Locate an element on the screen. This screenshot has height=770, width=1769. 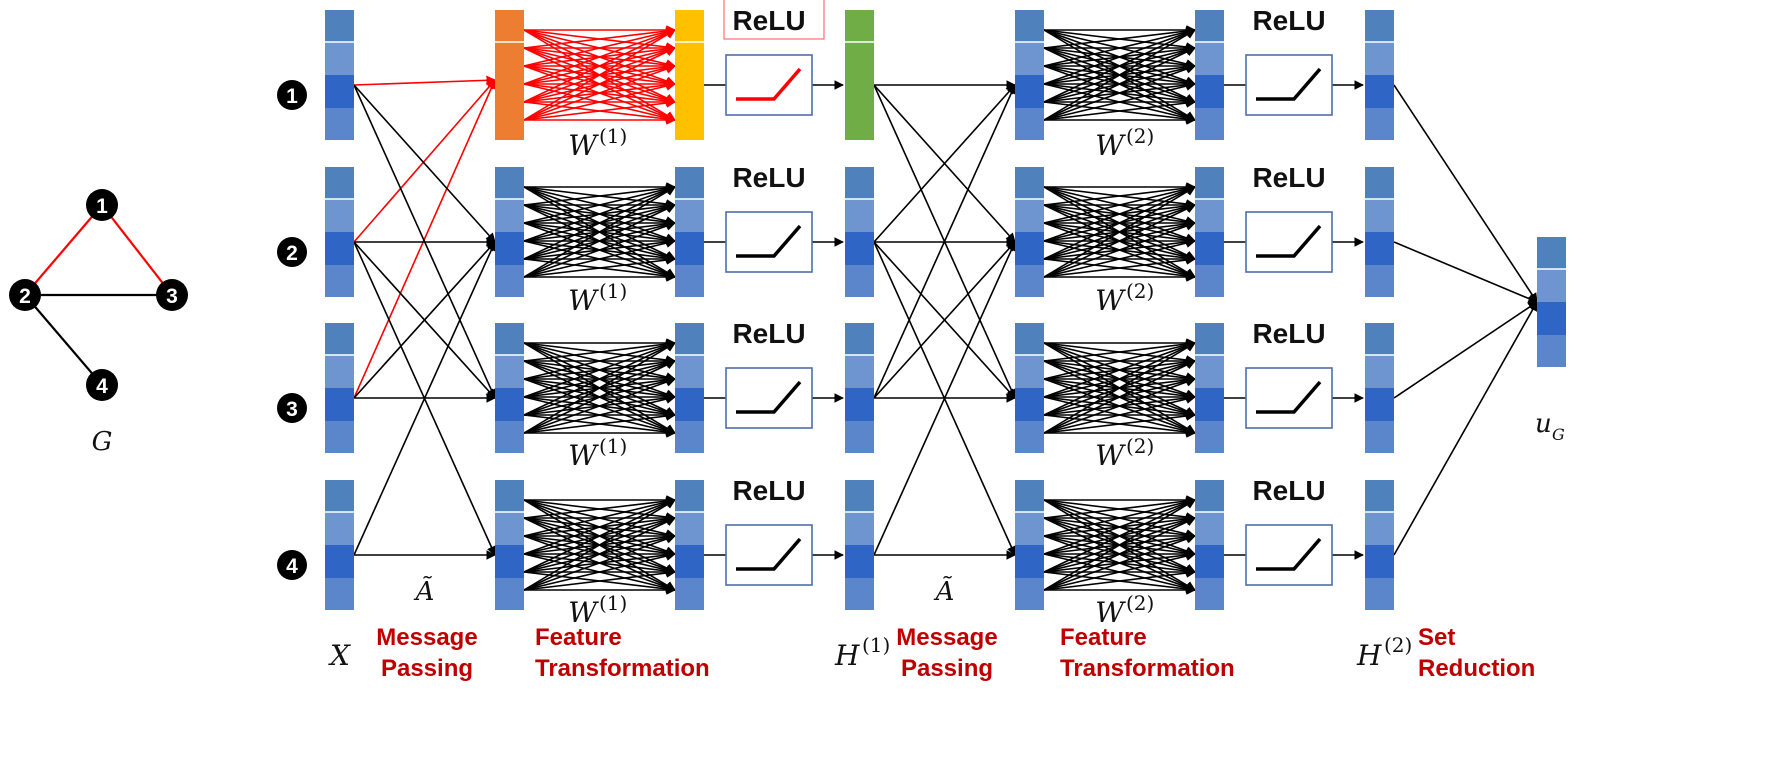
message-passing-2-line2: Passing is located at coordinates (947, 668).